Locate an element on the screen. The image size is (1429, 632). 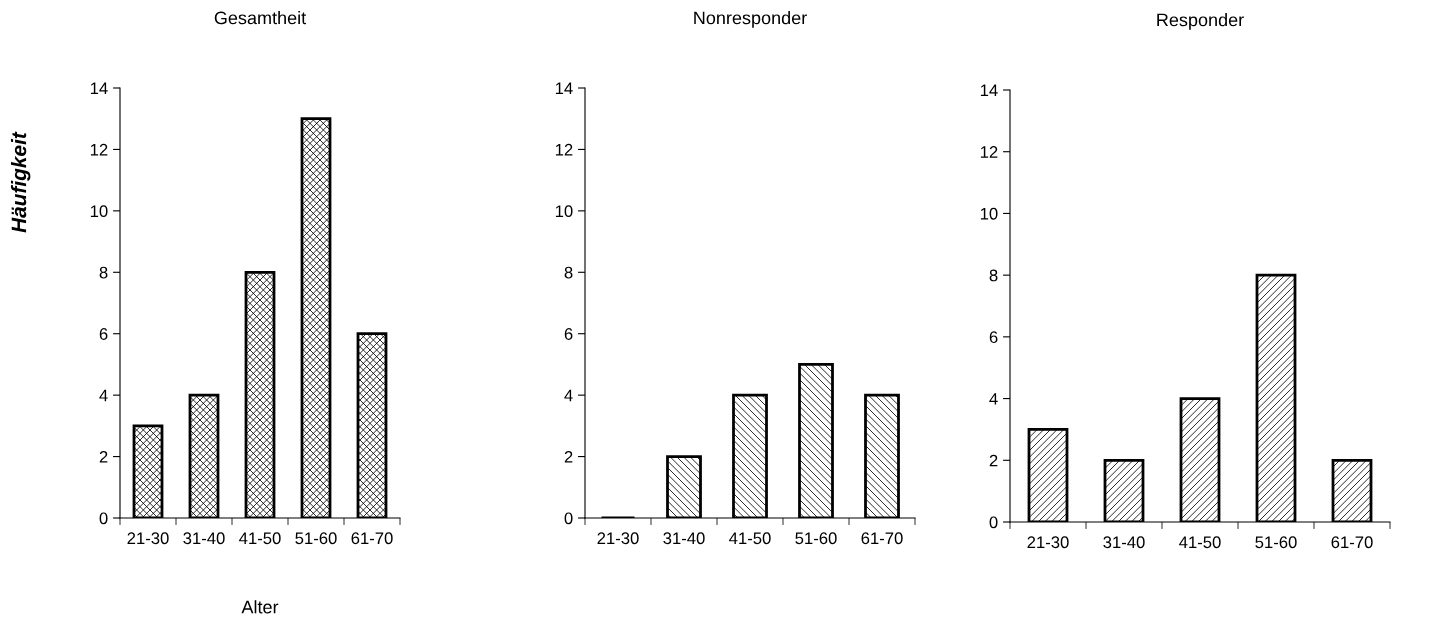
x-axis-title: Alter is located at coordinates (260, 607).